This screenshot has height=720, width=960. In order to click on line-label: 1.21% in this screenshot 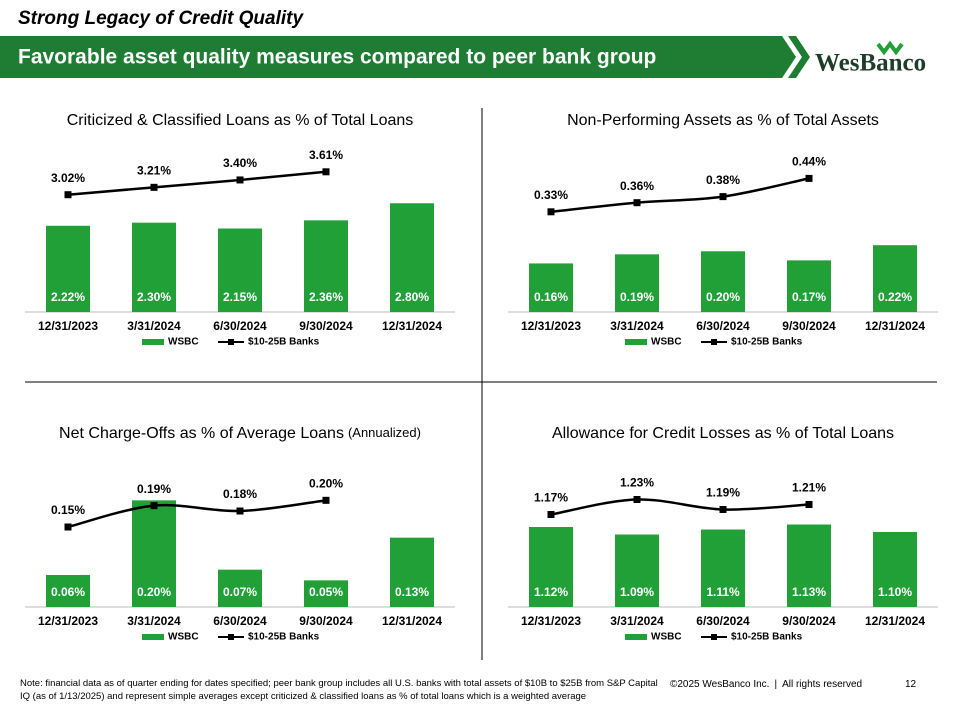, I will do `click(809, 488)`.